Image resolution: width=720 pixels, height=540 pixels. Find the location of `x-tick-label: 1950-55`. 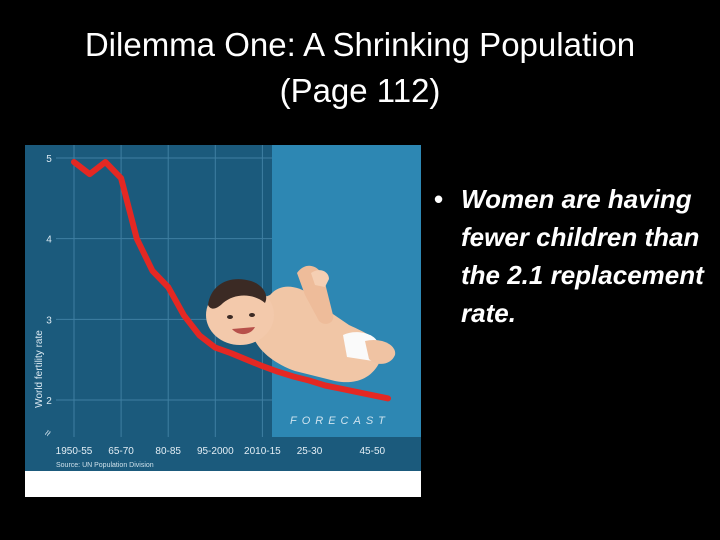

x-tick-label: 1950-55 is located at coordinates (74, 451).